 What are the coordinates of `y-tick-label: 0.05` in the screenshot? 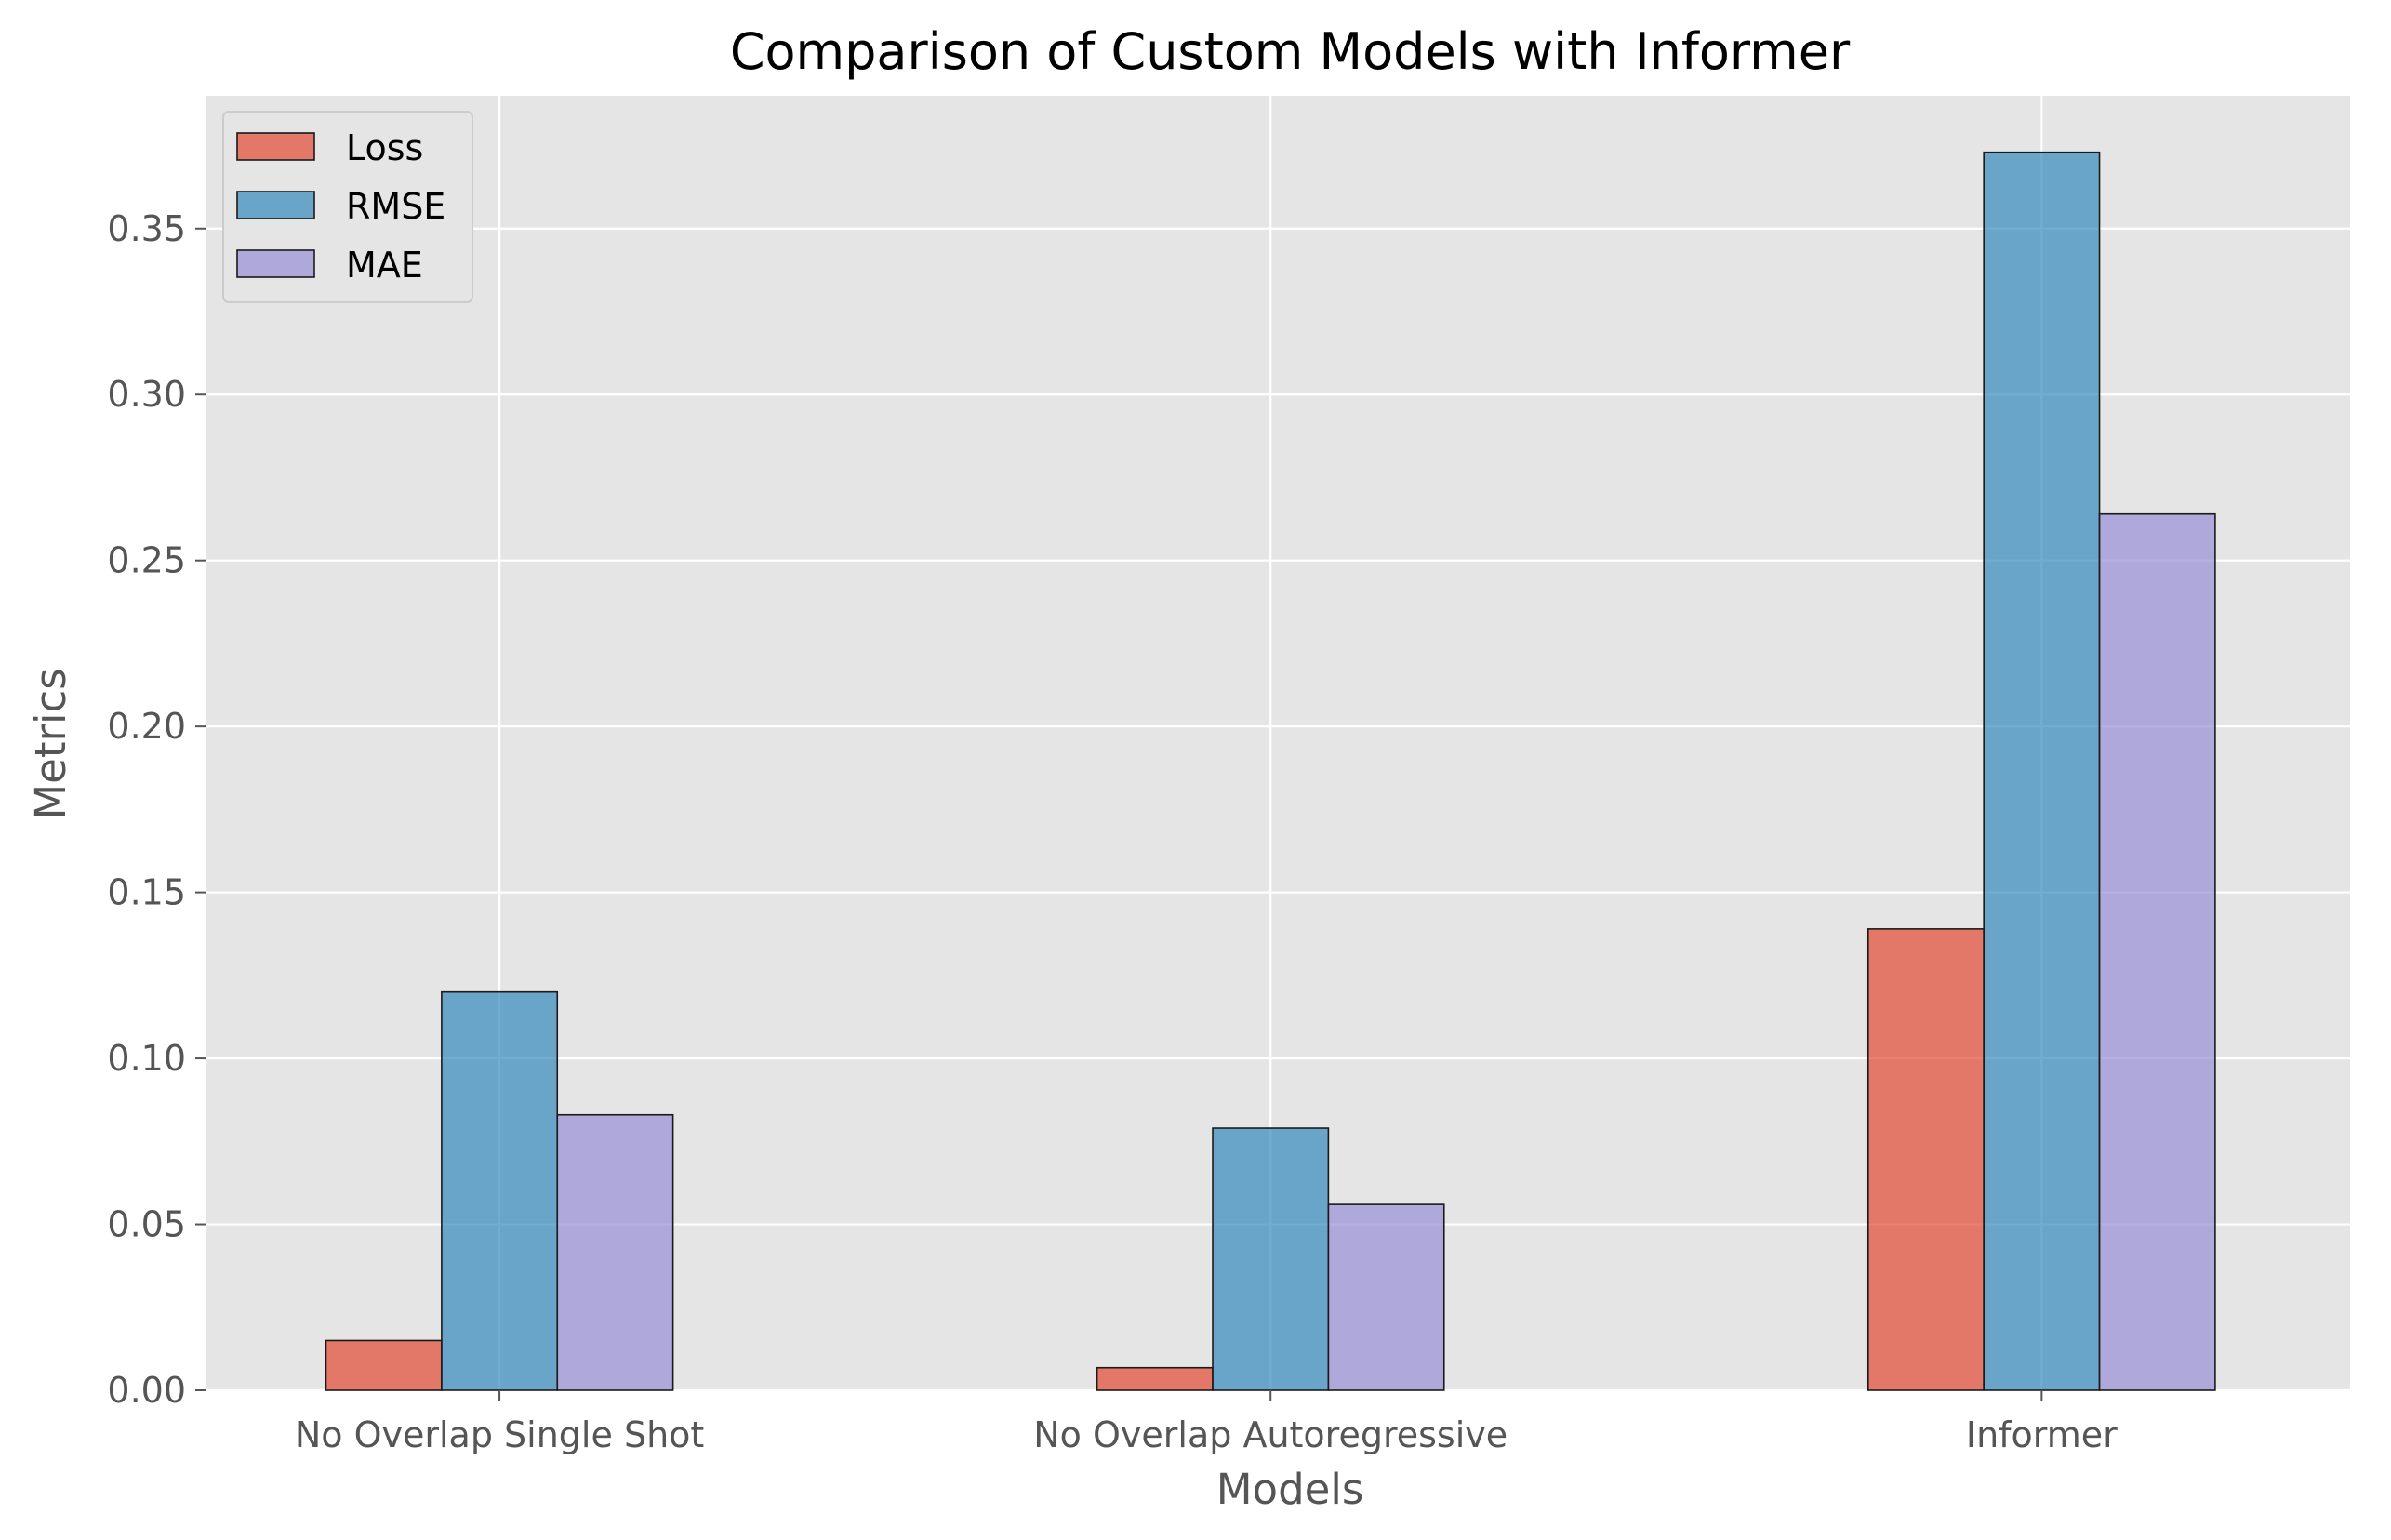 It's located at (146, 1224).